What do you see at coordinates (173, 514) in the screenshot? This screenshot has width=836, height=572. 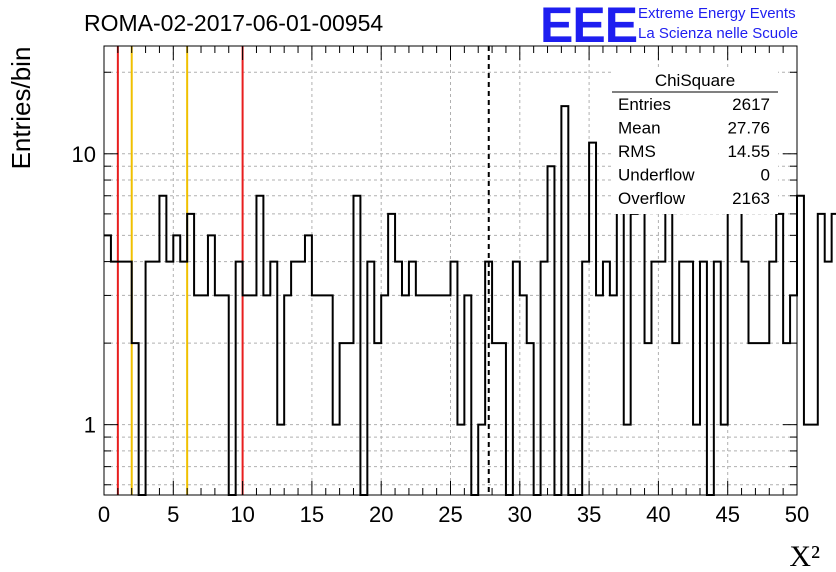 I see `x-tick-label: 5` at bounding box center [173, 514].